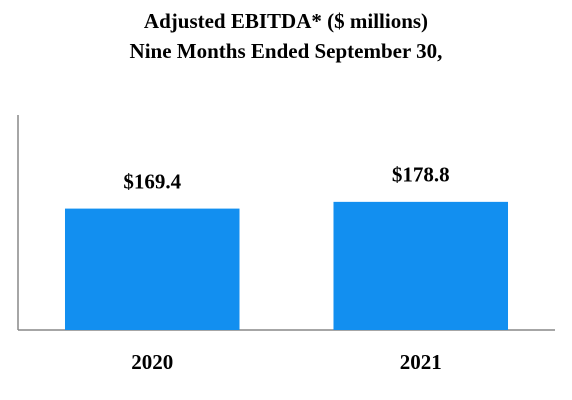 This screenshot has height=400, width=572. Describe the element at coordinates (152, 362) in the screenshot. I see `x-tick-label: 2020` at that location.